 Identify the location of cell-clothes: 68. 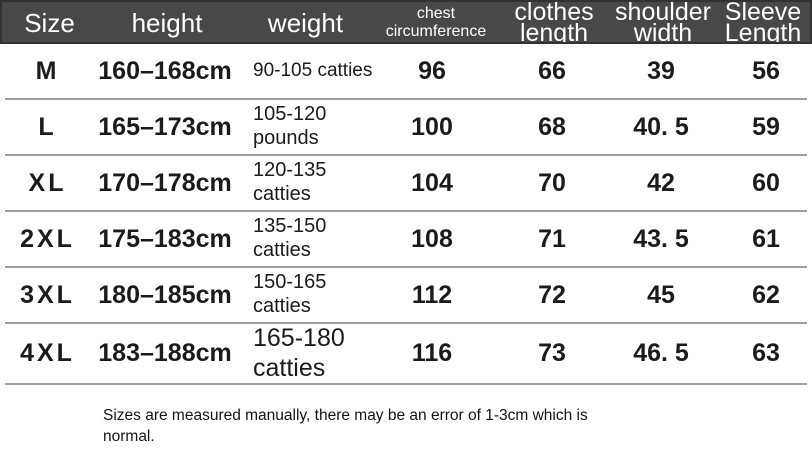
(552, 126).